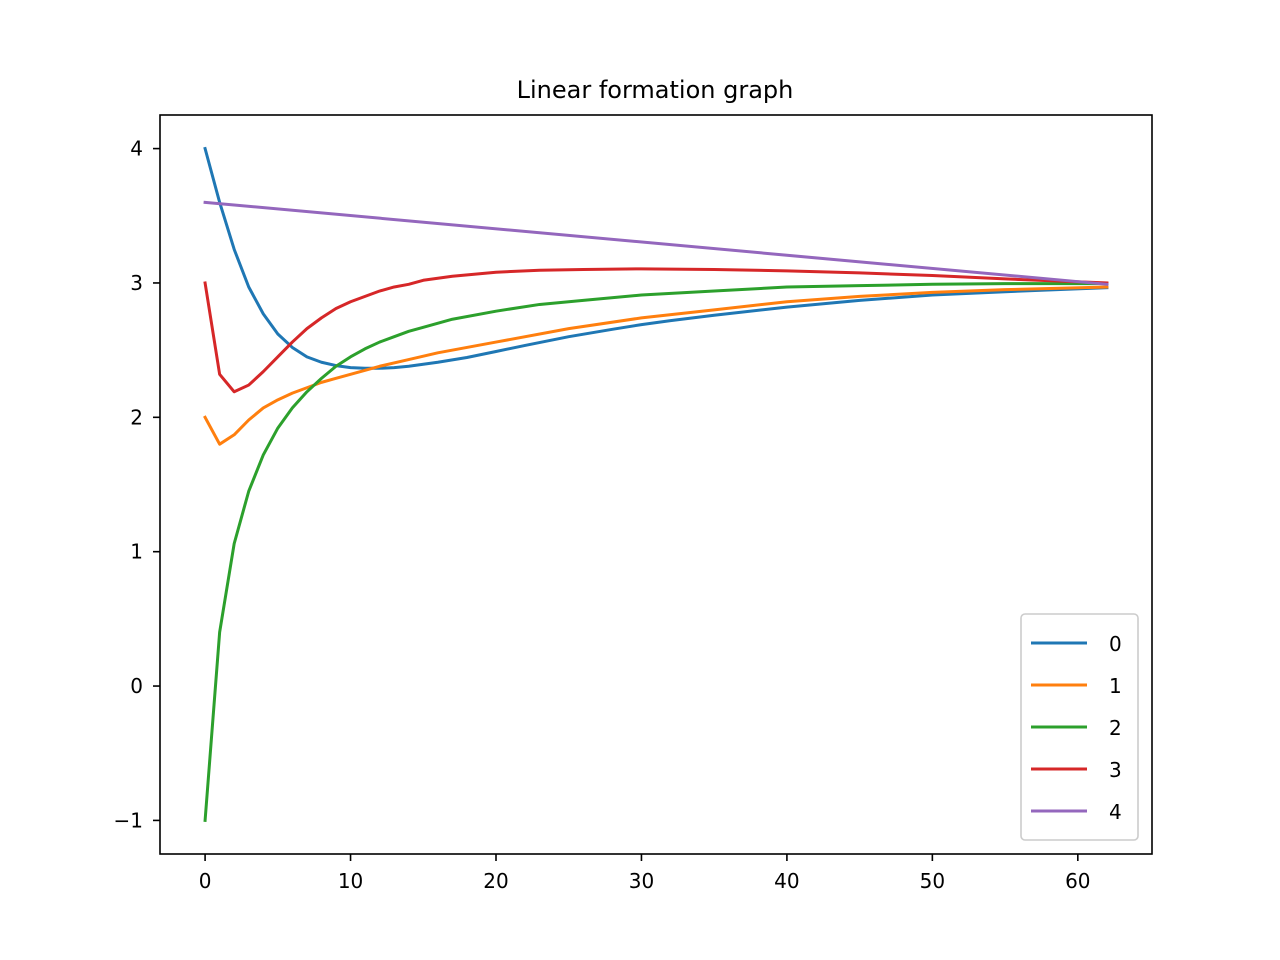 The image size is (1280, 960). I want to click on legend: 0 1 2 3 4, so click(1079, 727).